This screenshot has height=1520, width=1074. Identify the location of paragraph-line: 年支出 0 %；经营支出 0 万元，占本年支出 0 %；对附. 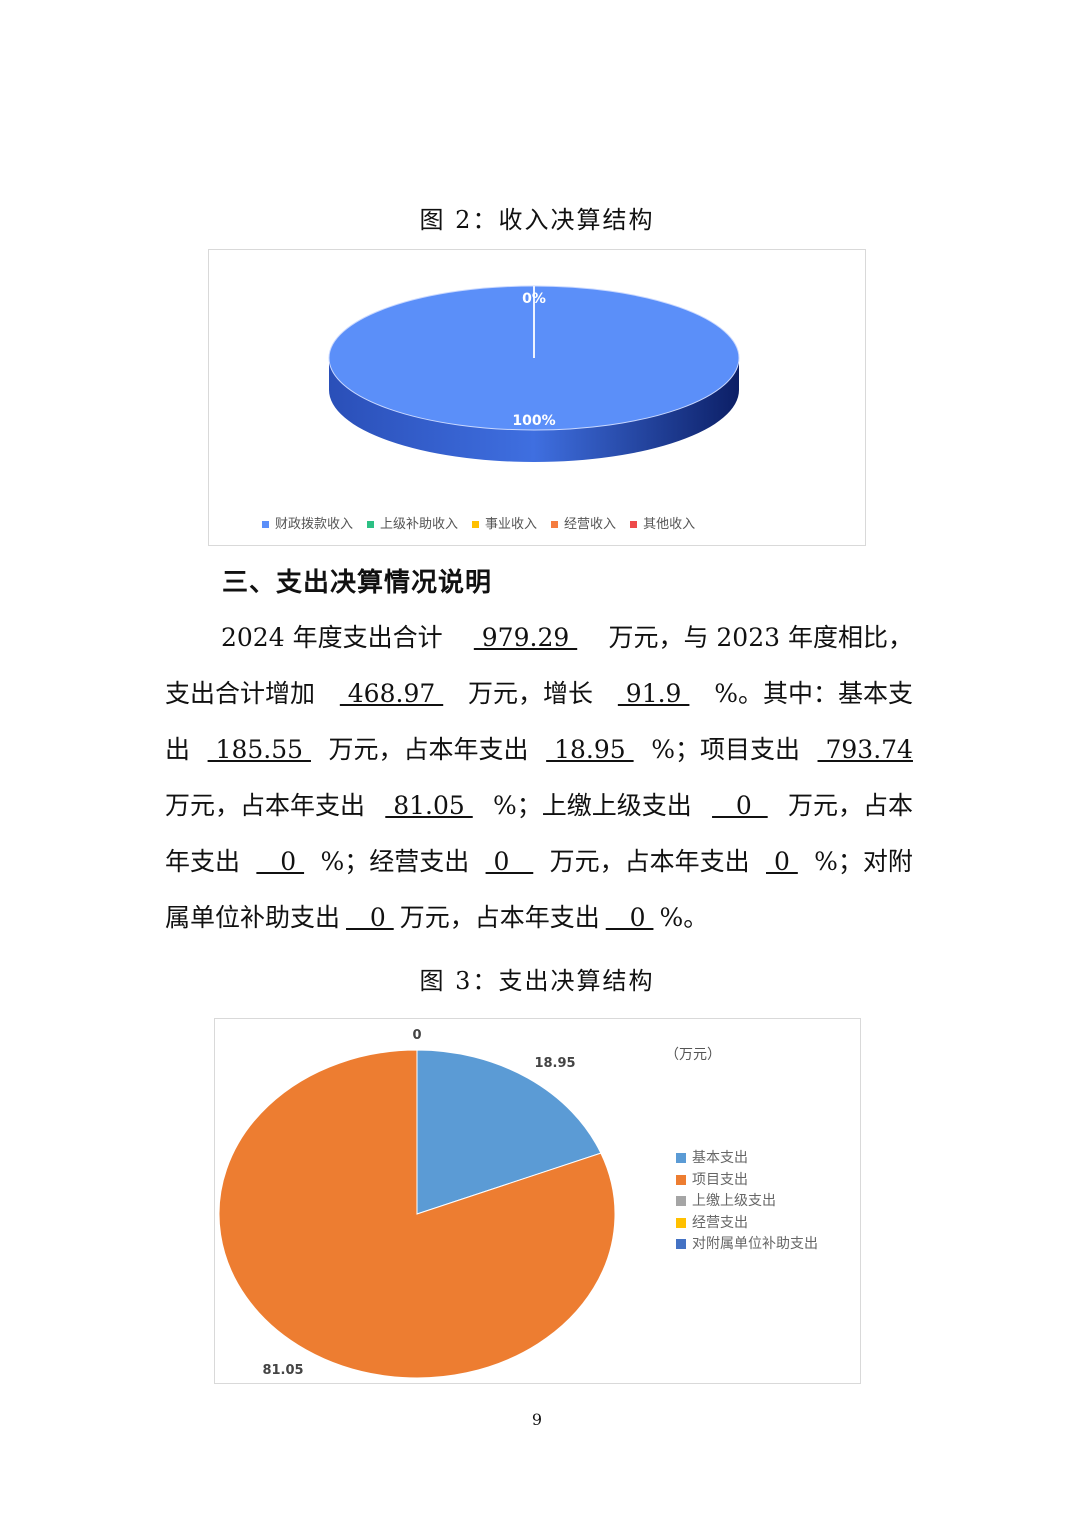
(539, 862).